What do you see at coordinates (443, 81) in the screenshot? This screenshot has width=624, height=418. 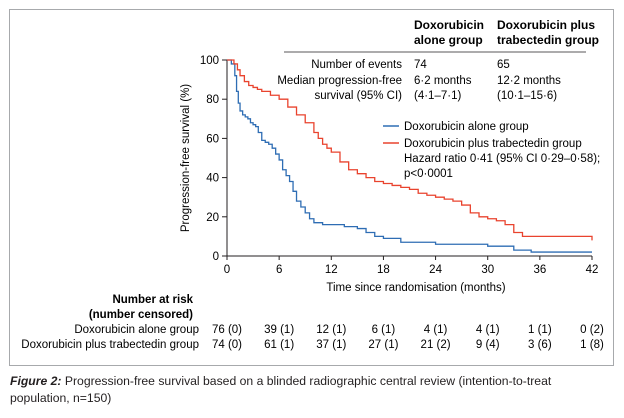 I see `table-row-median-col1-line1: 6·2 months` at bounding box center [443, 81].